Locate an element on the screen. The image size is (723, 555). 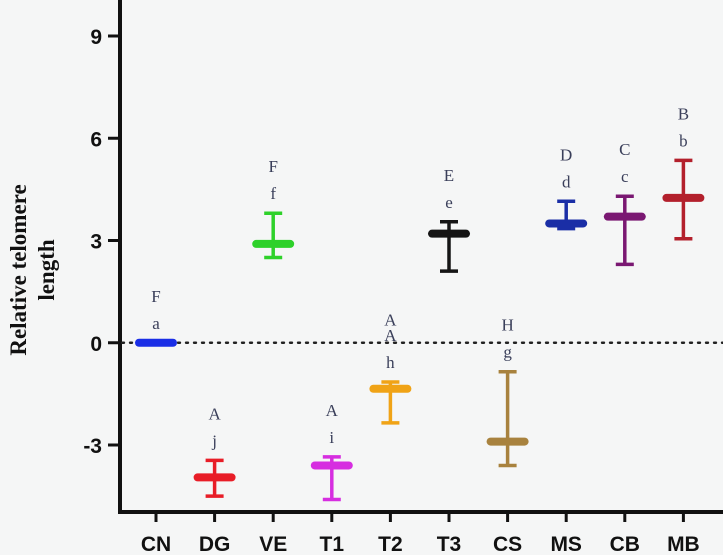
group-ve: VE fF is located at coordinates (273, 356).